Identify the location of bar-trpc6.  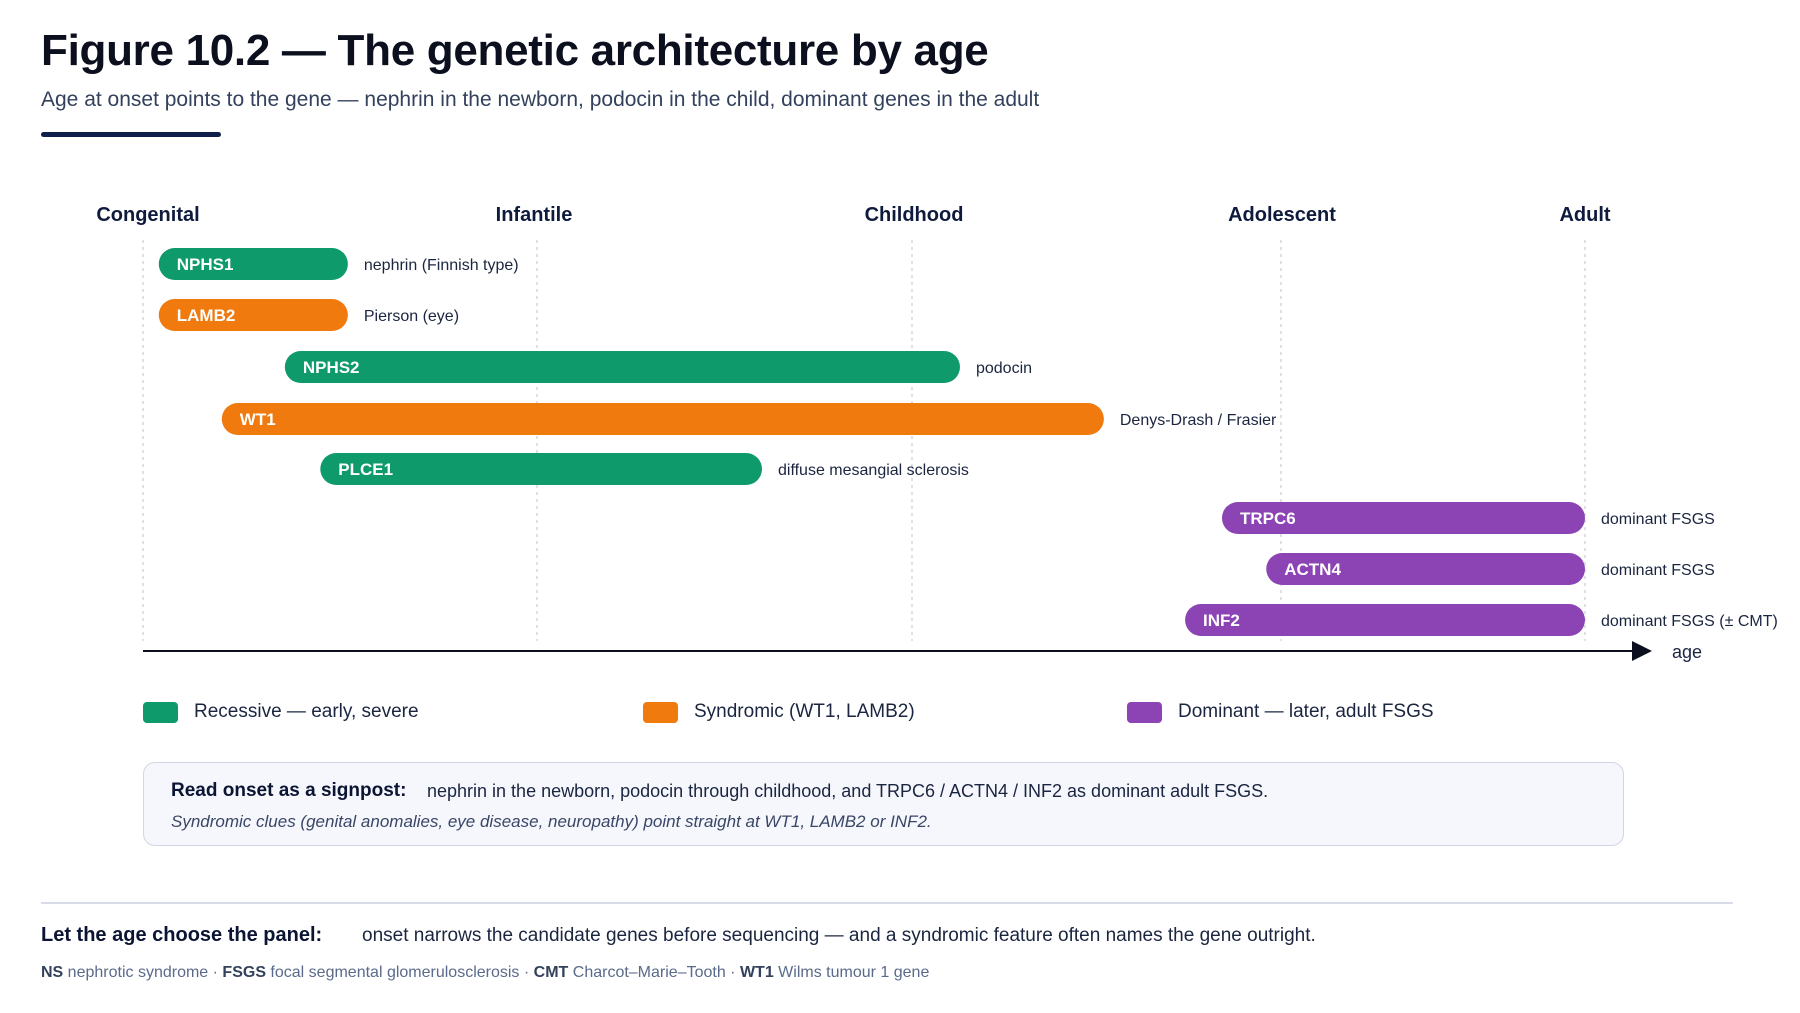
(1403, 518).